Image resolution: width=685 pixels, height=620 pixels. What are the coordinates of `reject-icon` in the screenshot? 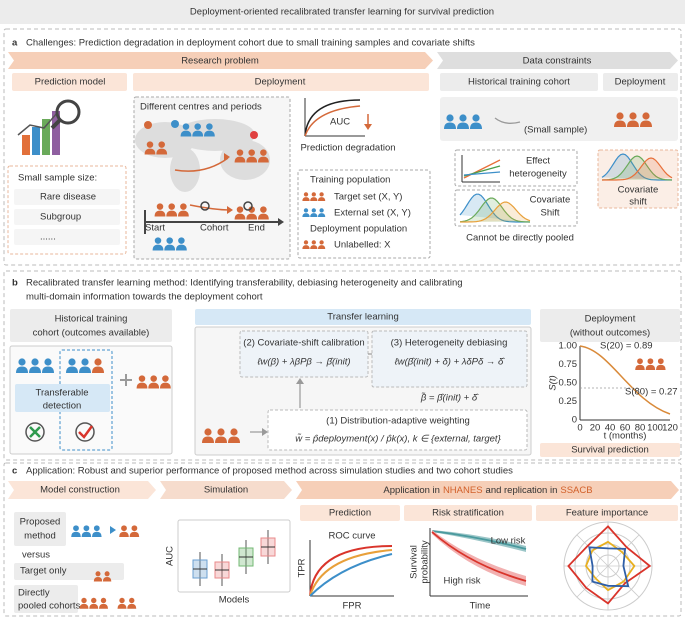 It's located at (35, 432).